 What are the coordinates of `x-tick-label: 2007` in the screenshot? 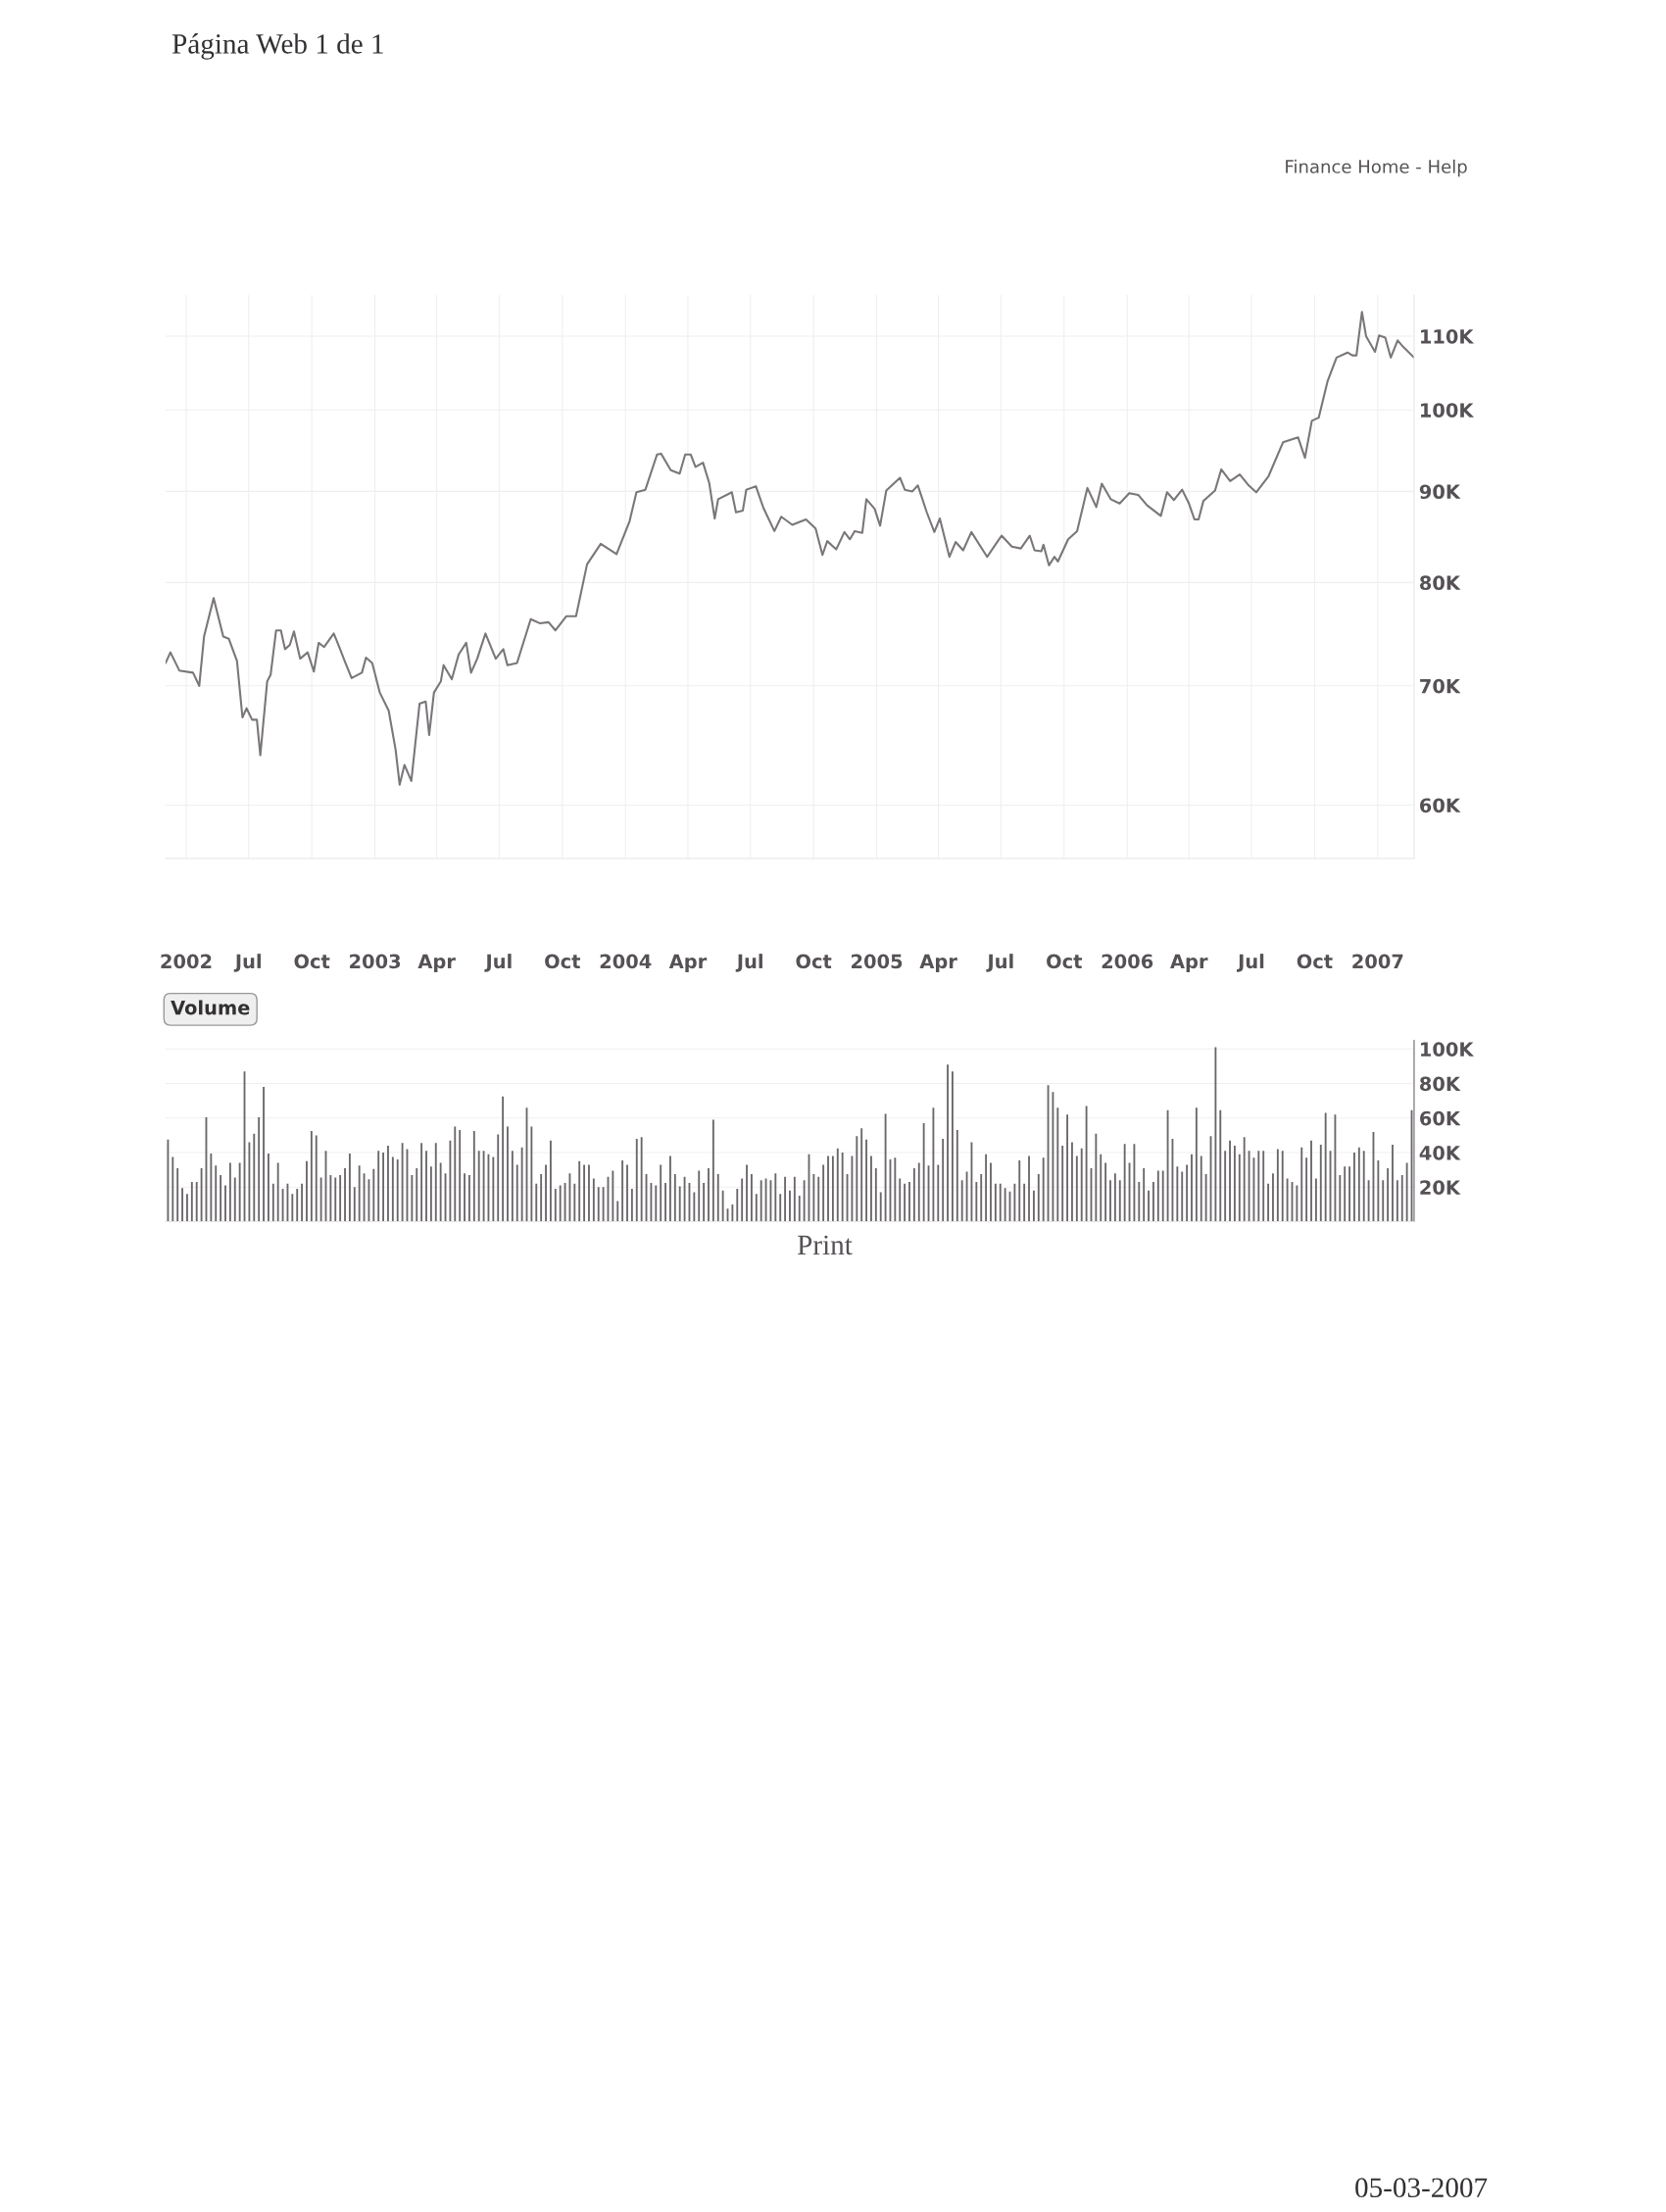 It's located at (1377, 962).